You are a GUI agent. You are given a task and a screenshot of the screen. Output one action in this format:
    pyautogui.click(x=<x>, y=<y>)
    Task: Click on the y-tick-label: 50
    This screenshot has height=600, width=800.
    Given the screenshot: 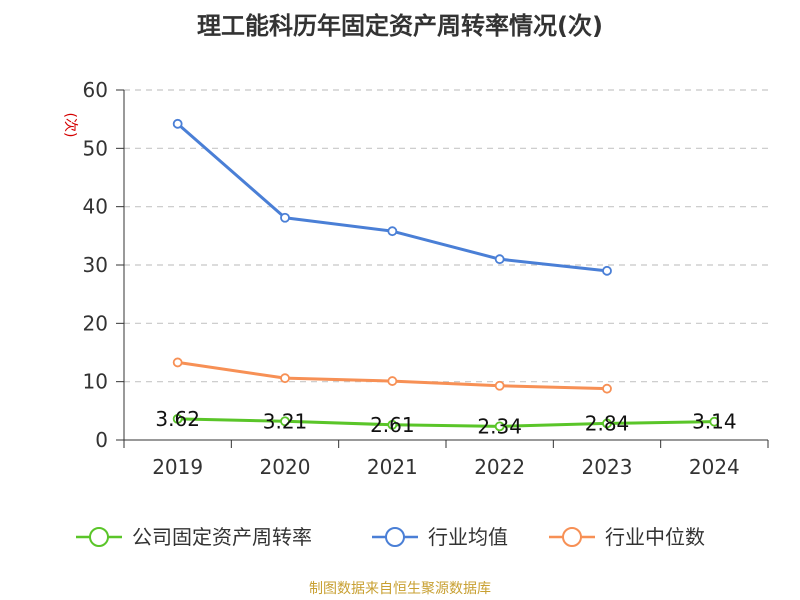 What is the action you would take?
    pyautogui.click(x=95, y=148)
    